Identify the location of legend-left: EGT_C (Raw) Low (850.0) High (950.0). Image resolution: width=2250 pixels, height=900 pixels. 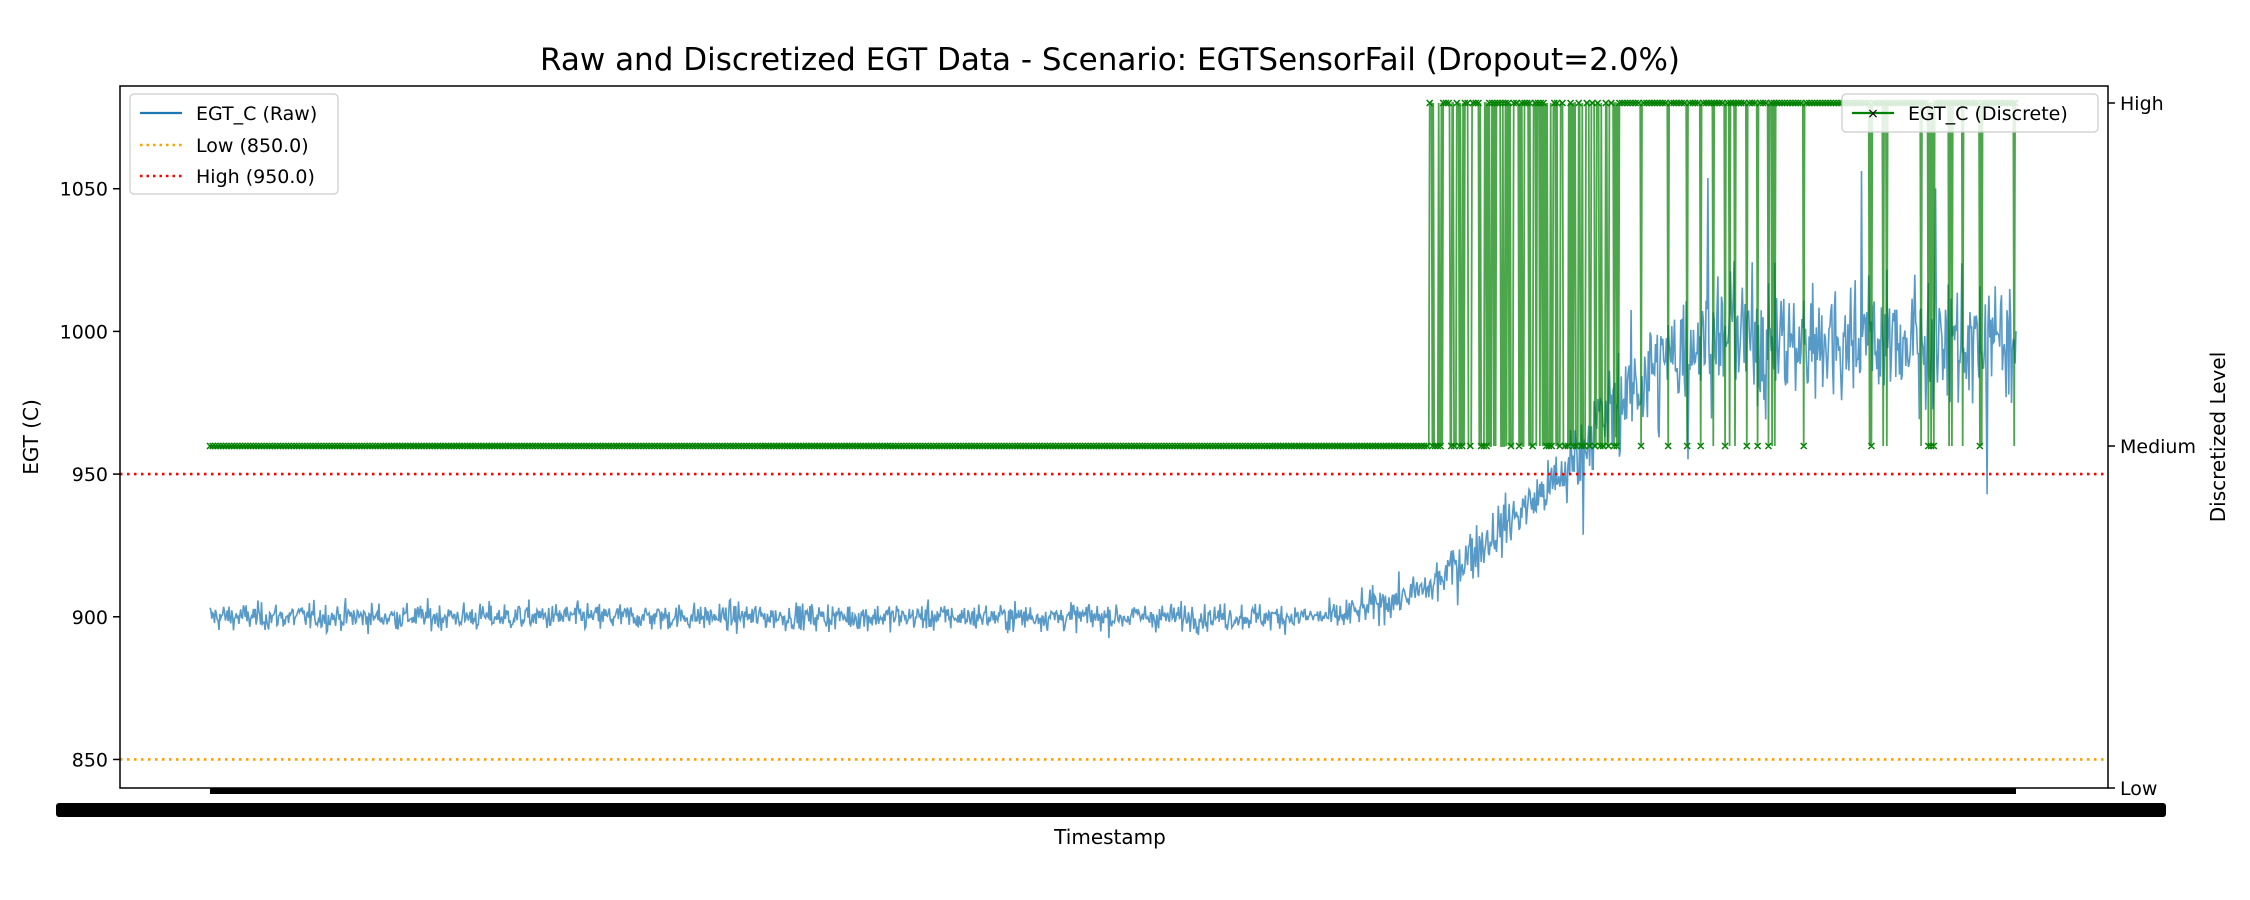
(234, 144).